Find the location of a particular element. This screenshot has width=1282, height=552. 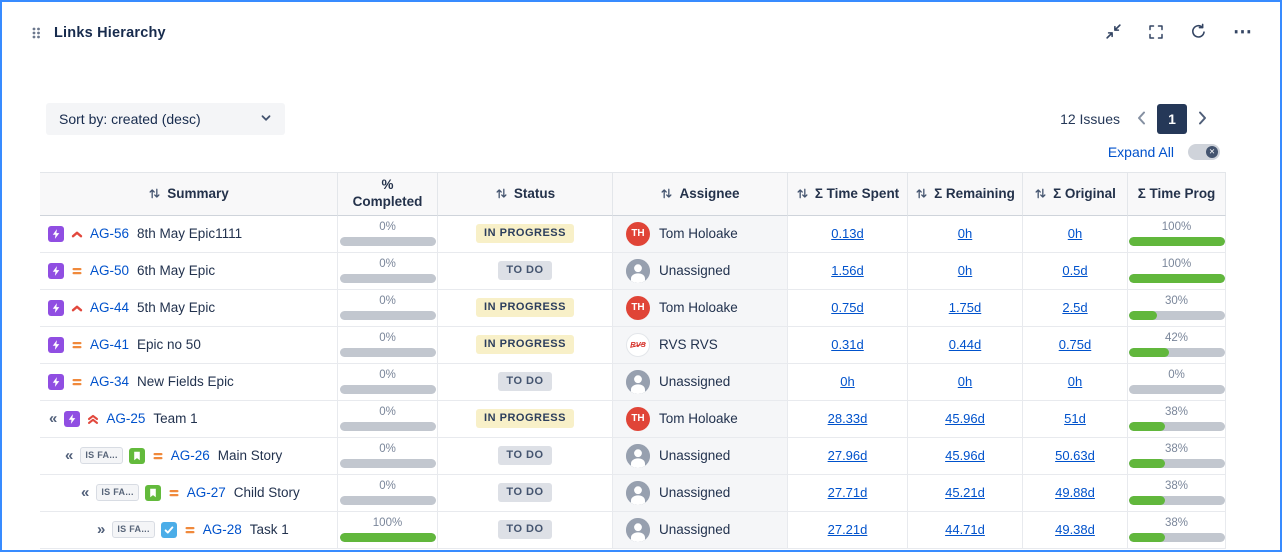

time-spent-link: 0.75d is located at coordinates (847, 308).